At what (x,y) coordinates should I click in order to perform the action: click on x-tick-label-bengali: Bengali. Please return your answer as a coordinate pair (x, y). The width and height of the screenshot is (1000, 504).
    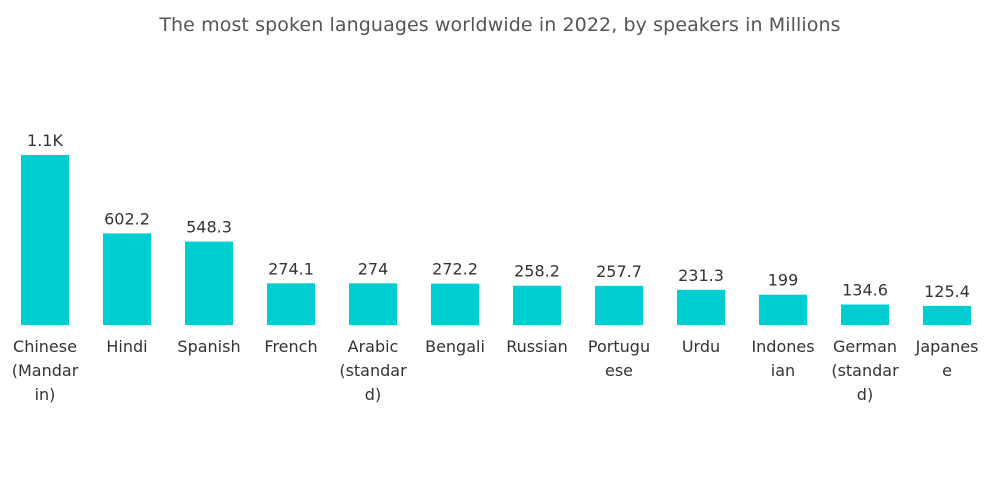
    Looking at the image, I should click on (455, 346).